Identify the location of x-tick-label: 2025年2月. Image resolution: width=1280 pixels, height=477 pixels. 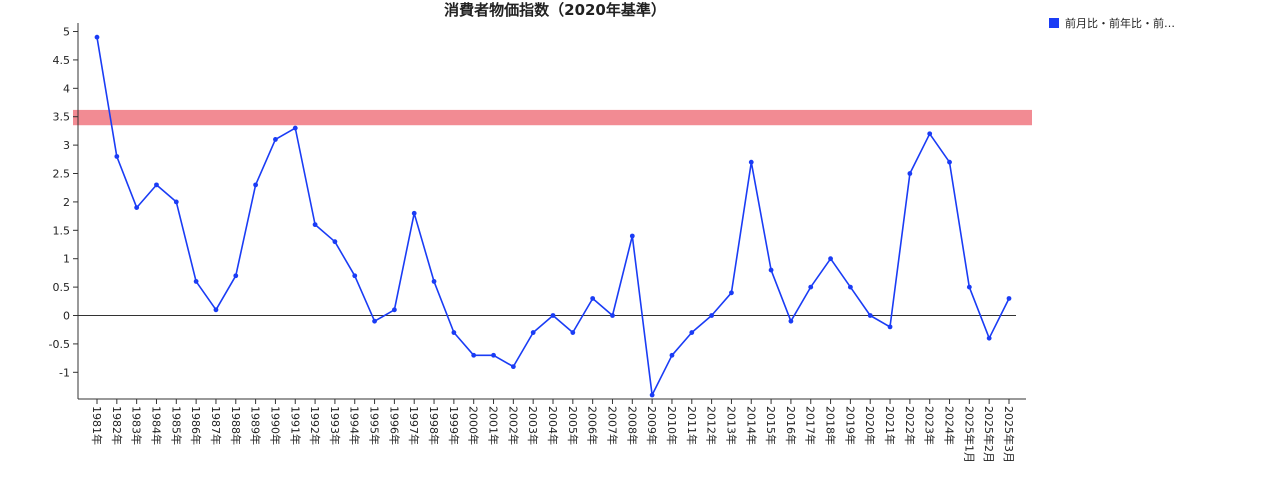
(989, 434).